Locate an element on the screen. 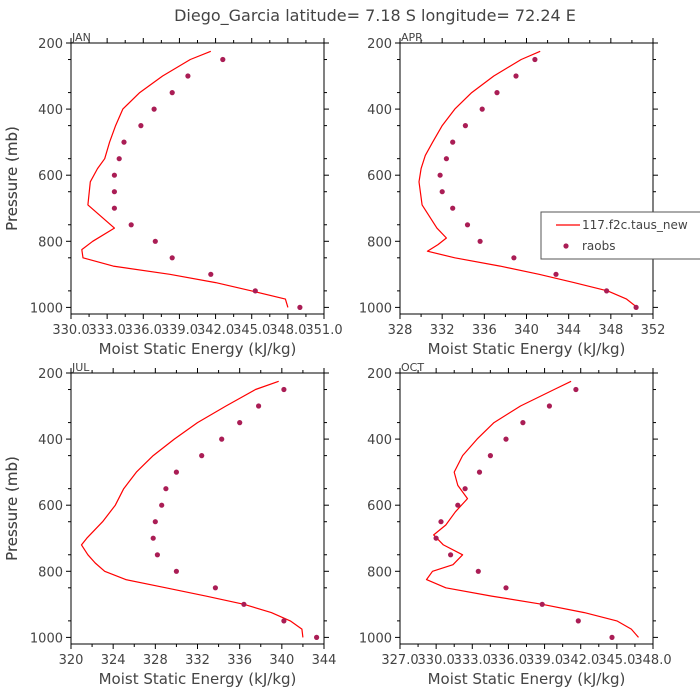 This screenshot has width=700, height=700. legend-obs-label: raobs is located at coordinates (599, 246).